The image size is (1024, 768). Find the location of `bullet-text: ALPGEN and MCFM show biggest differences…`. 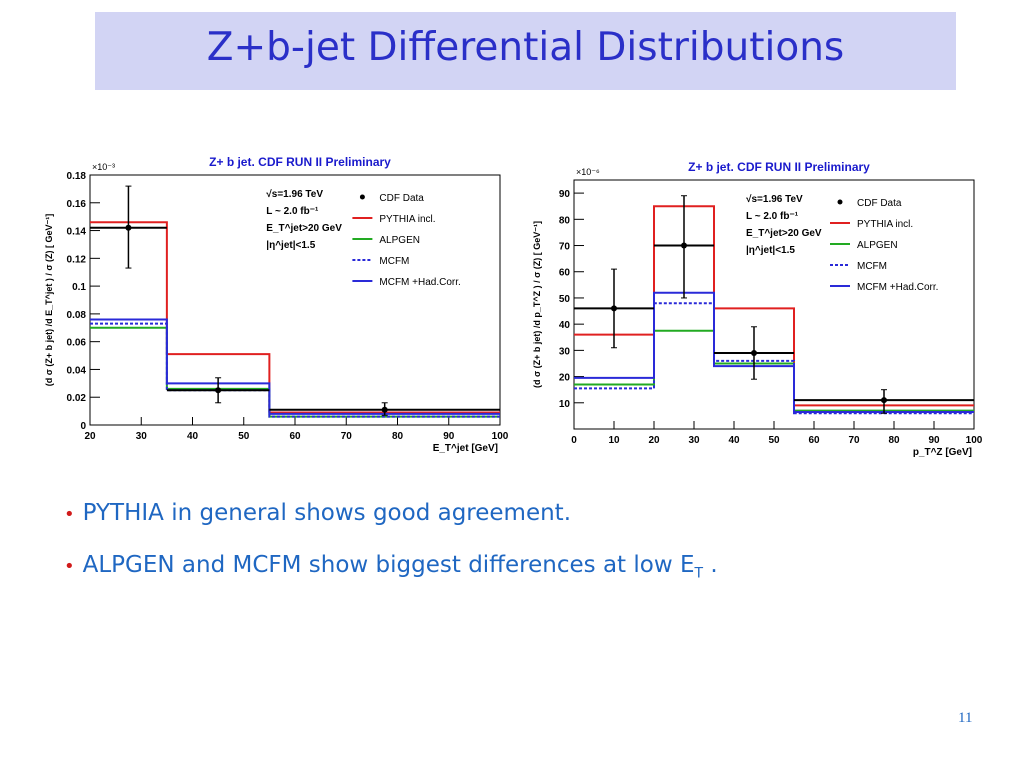

bullet-text: ALPGEN and MCFM show biggest differences… is located at coordinates (400, 567).